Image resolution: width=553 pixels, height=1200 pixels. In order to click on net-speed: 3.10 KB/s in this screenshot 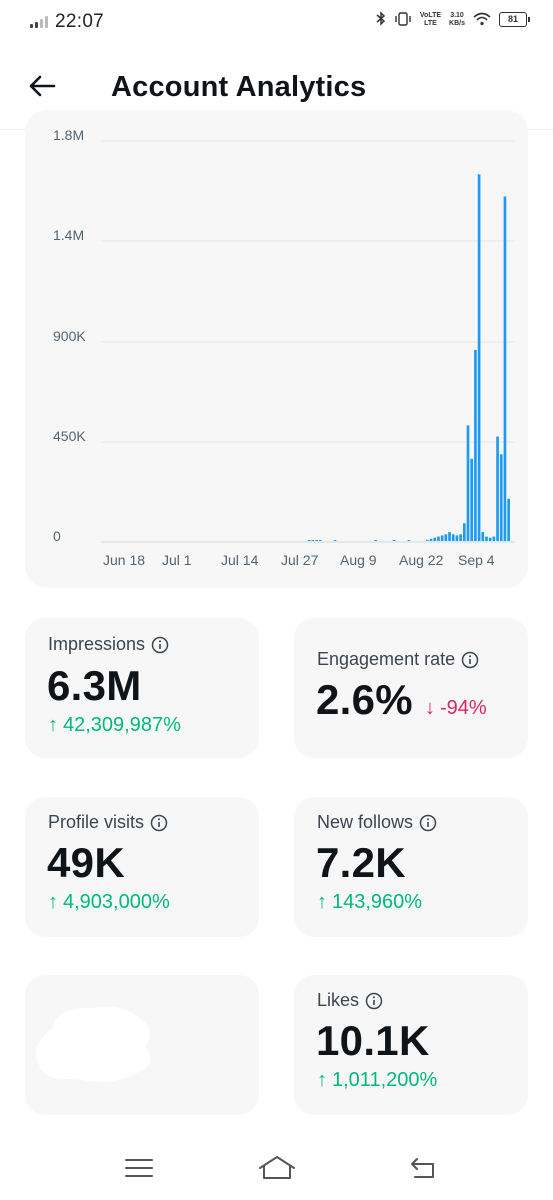, I will do `click(457, 20)`.